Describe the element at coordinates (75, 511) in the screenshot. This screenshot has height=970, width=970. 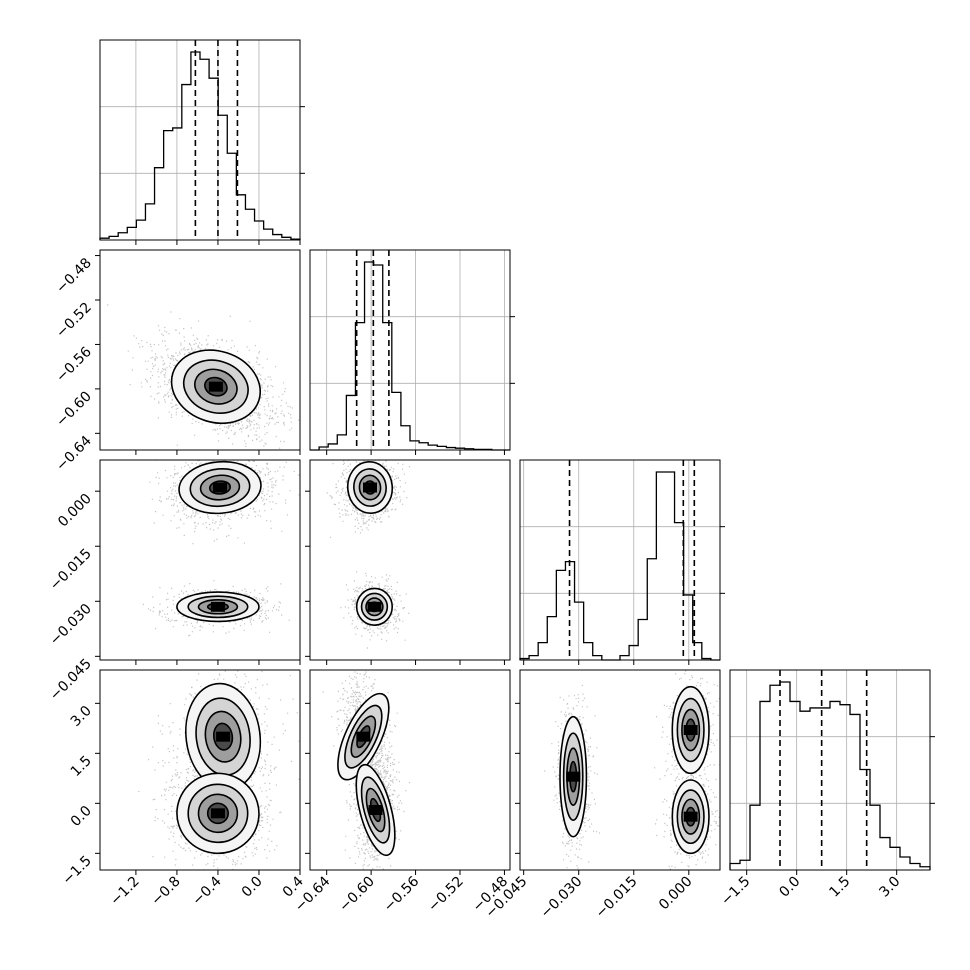
I see `y-tick-label: 0.000` at that location.